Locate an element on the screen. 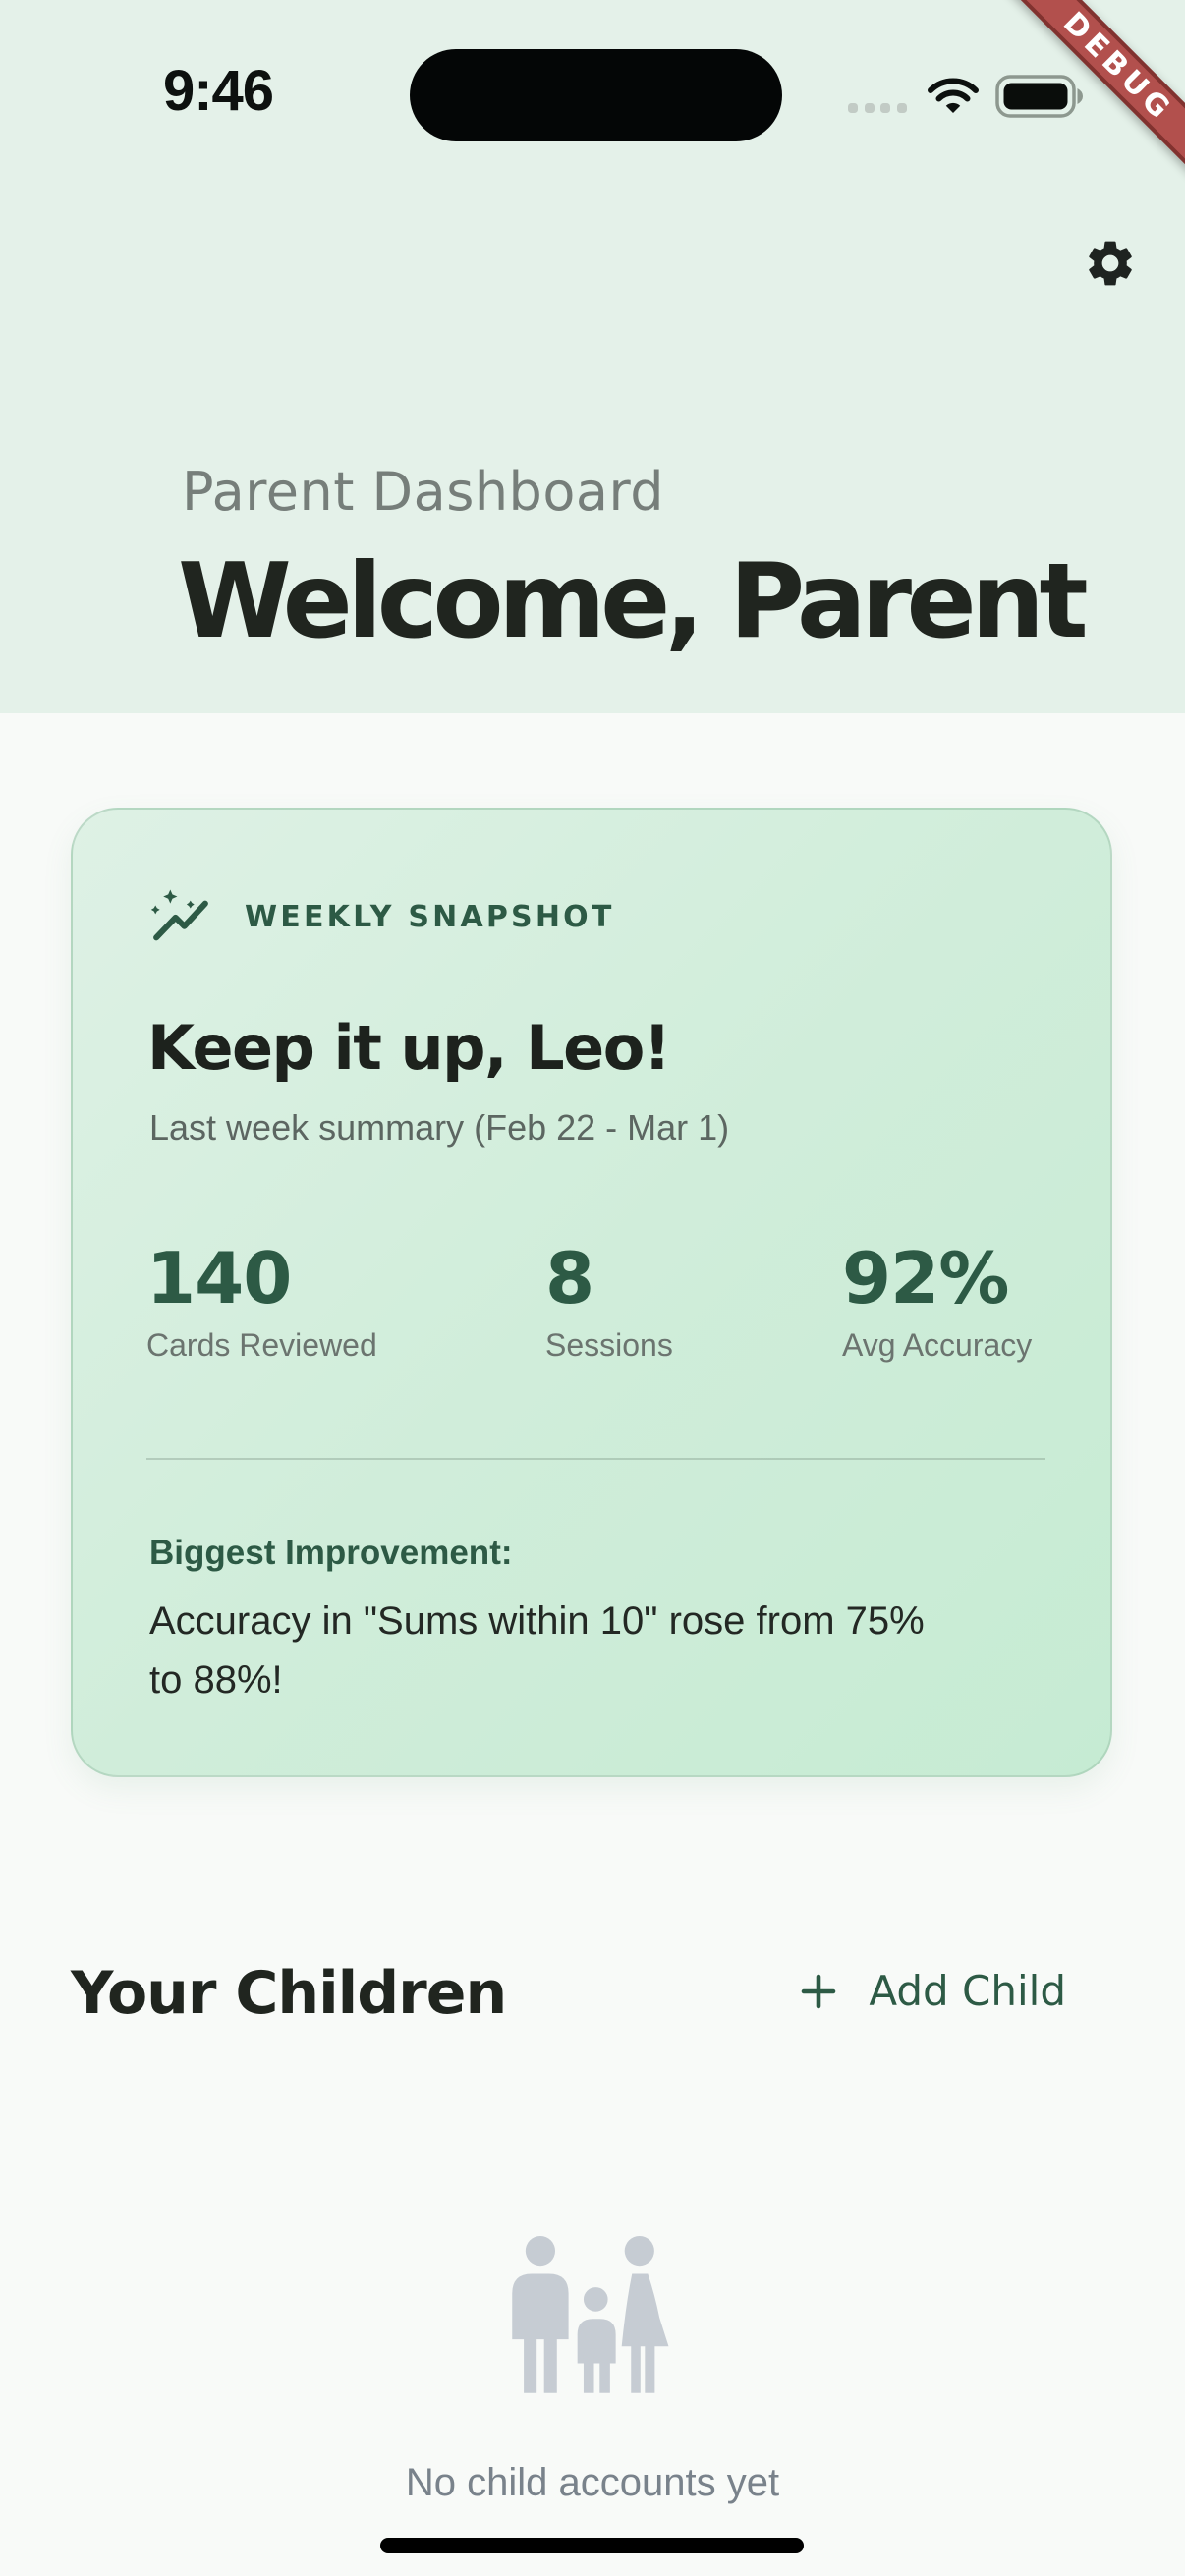 Image resolution: width=1185 pixels, height=2576 pixels. page-eyebrow: Parent Dashboard is located at coordinates (423, 492).